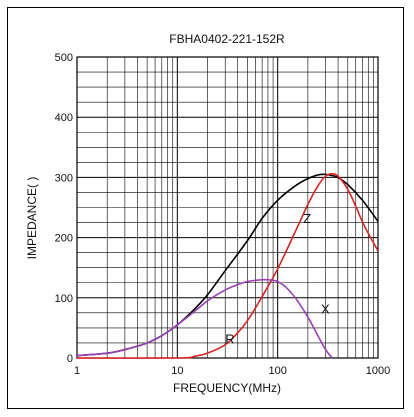  I want to click on series-label-x: X, so click(325, 308).